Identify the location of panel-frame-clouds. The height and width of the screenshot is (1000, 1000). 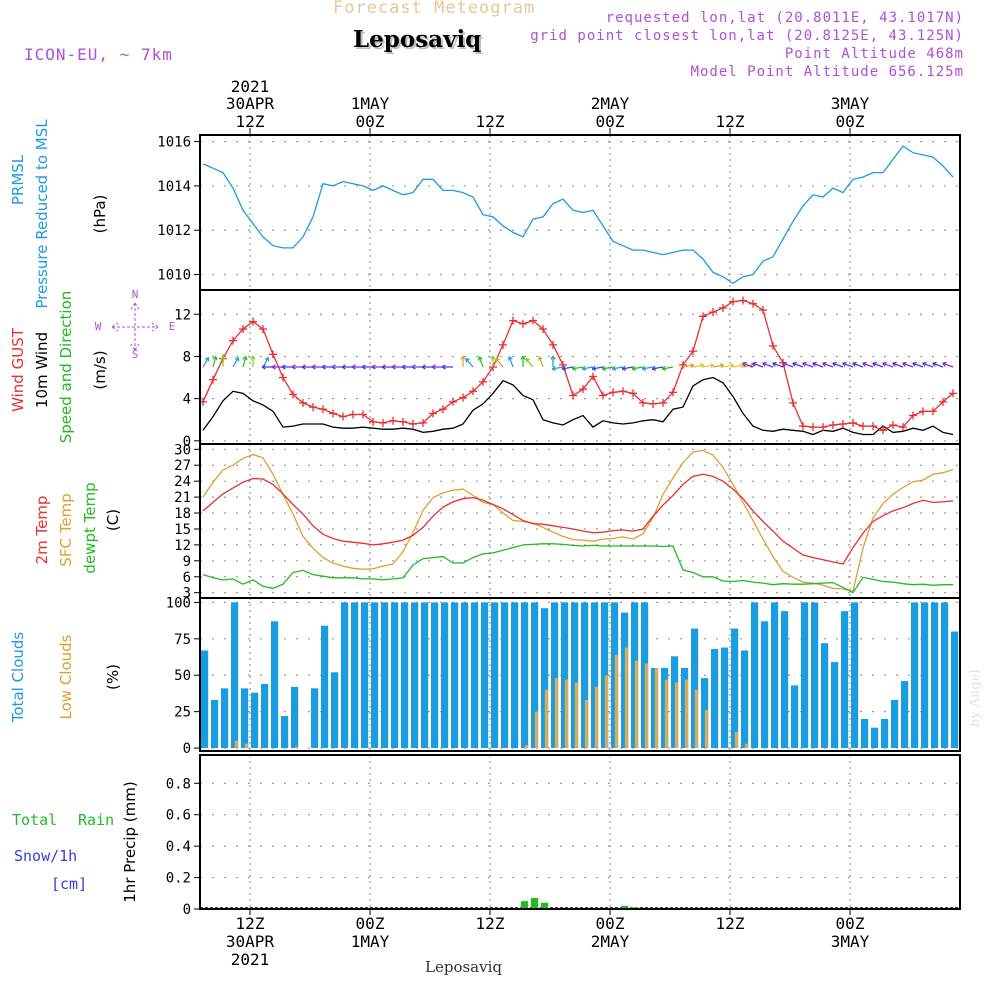
(580, 674).